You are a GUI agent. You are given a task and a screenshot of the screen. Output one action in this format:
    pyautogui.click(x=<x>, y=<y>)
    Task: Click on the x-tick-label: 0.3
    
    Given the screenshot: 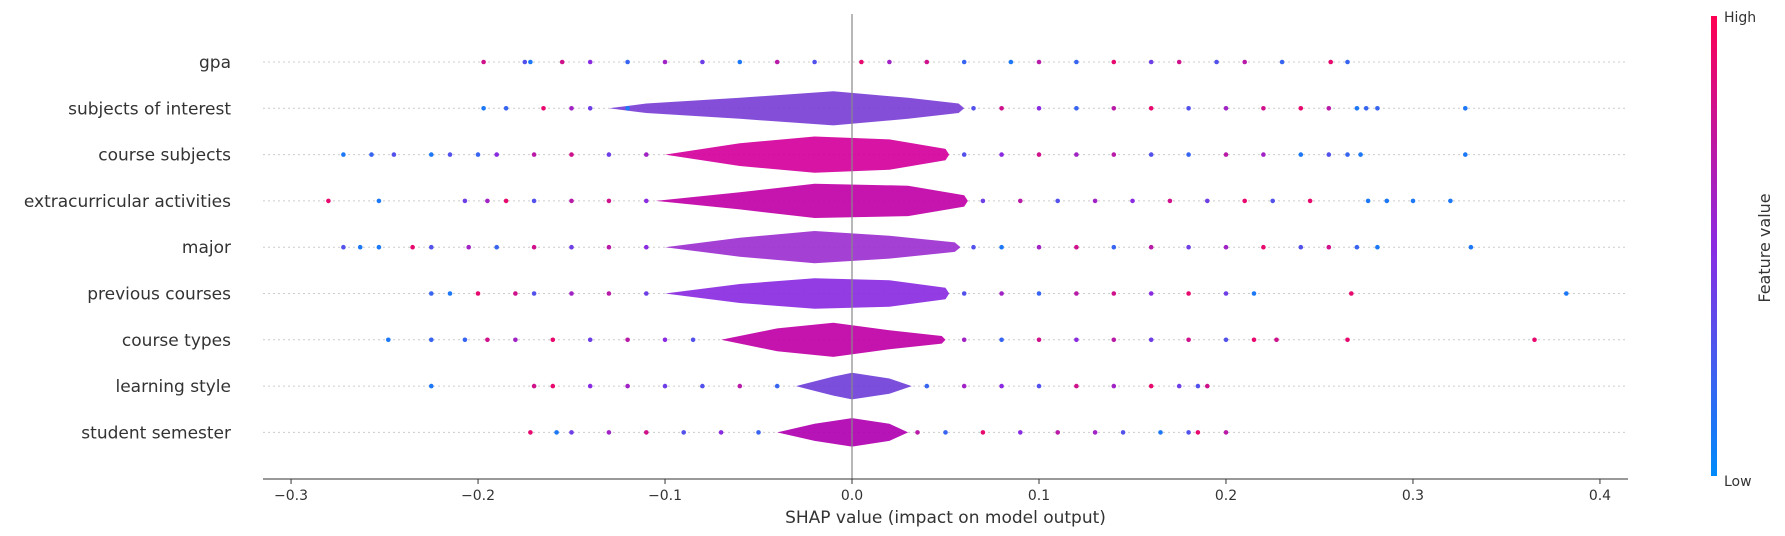 What is the action you would take?
    pyautogui.click(x=1413, y=496)
    